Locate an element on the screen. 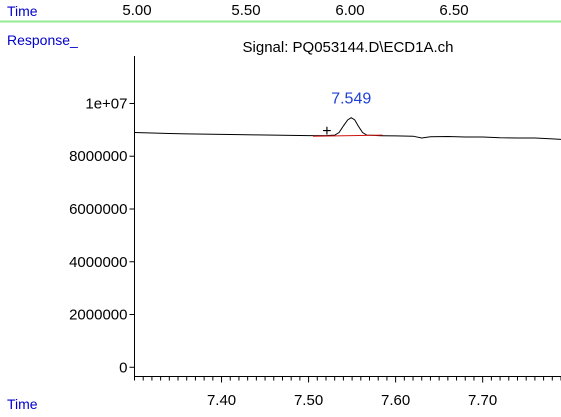 Image resolution: width=561 pixels, height=417 pixels. y-tick-label: 1e+07 is located at coordinates (106, 103).